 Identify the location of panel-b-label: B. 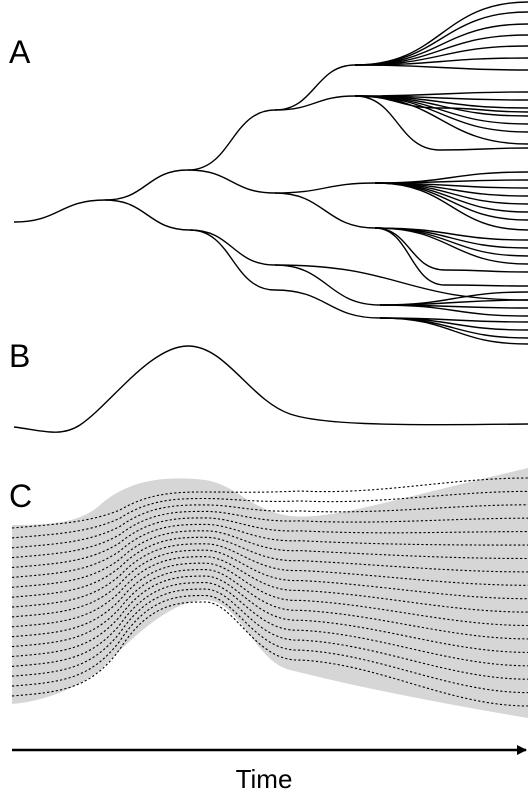
(20, 356).